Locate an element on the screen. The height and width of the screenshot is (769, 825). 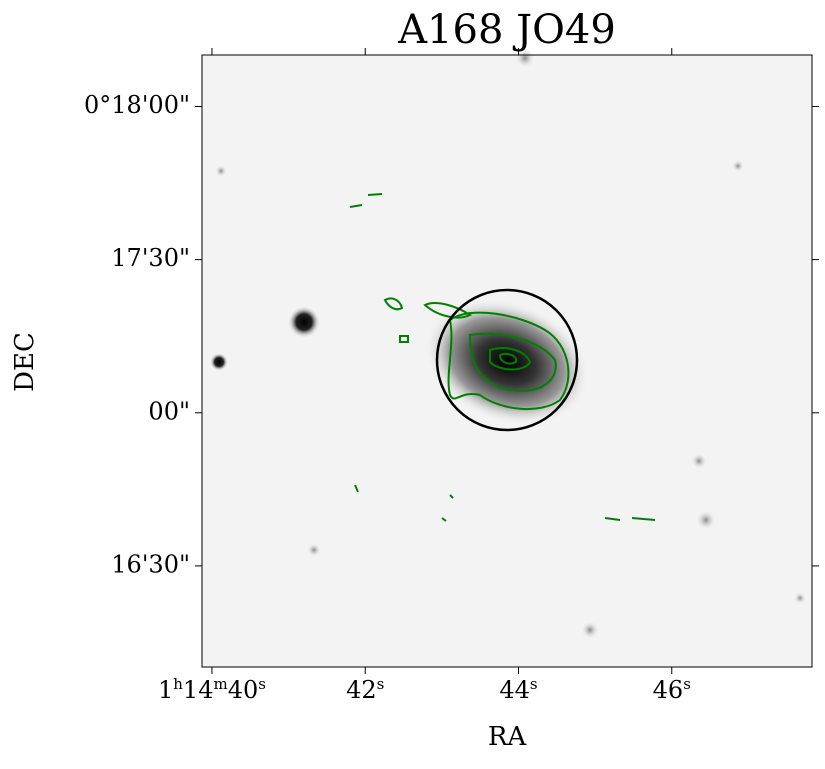
x-tick-label: 1h14m40s is located at coordinates (212, 689).